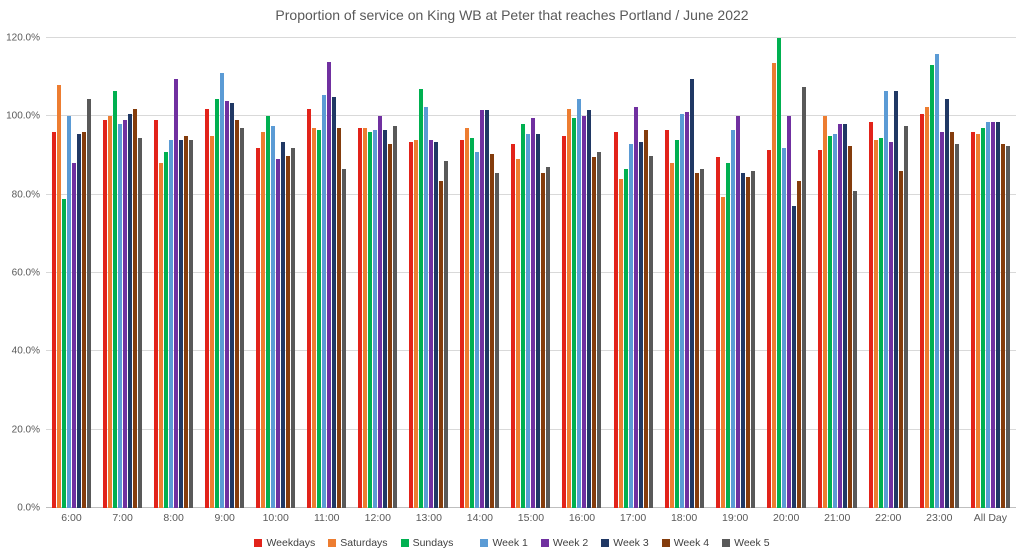 The width and height of the screenshot is (1024, 557). I want to click on x-tick-label: 16:00, so click(582, 518).